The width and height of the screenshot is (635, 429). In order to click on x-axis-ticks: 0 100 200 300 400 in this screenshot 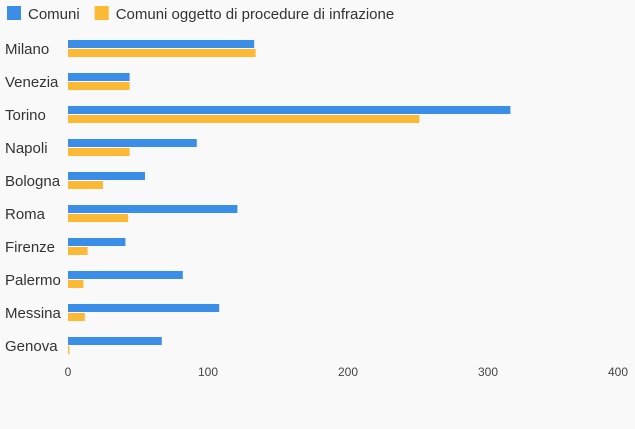, I will do `click(347, 372)`.